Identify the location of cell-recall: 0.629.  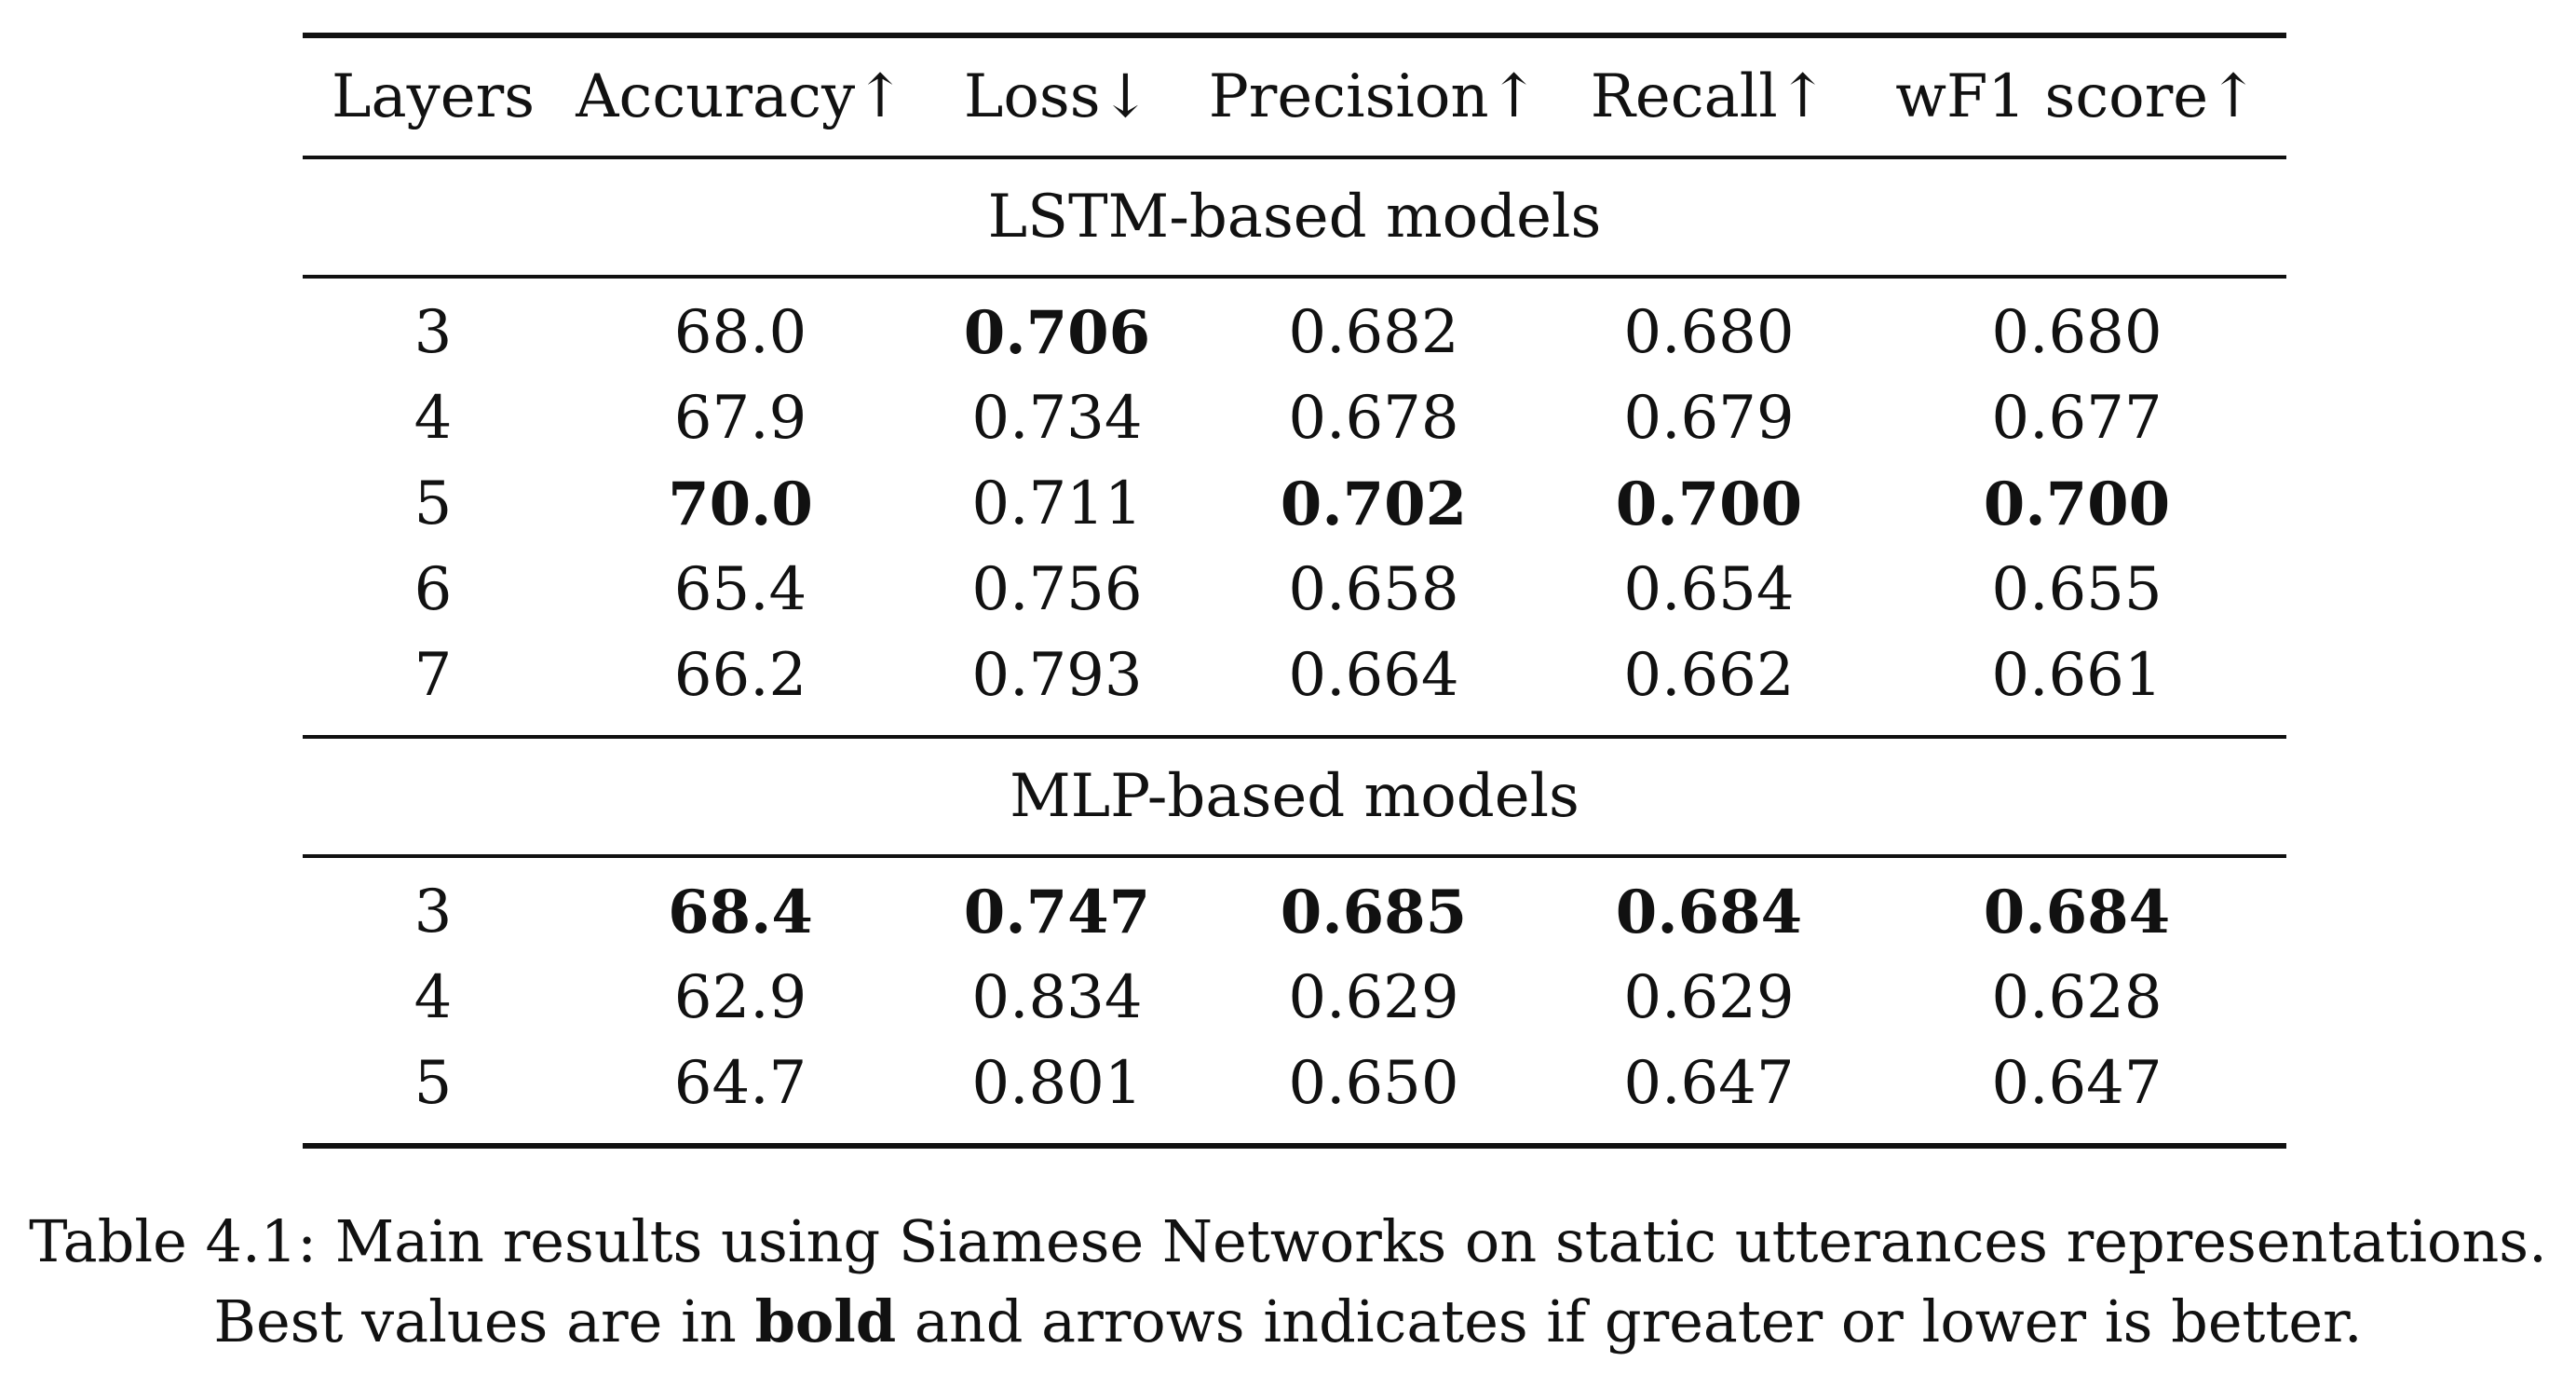
(1709, 997).